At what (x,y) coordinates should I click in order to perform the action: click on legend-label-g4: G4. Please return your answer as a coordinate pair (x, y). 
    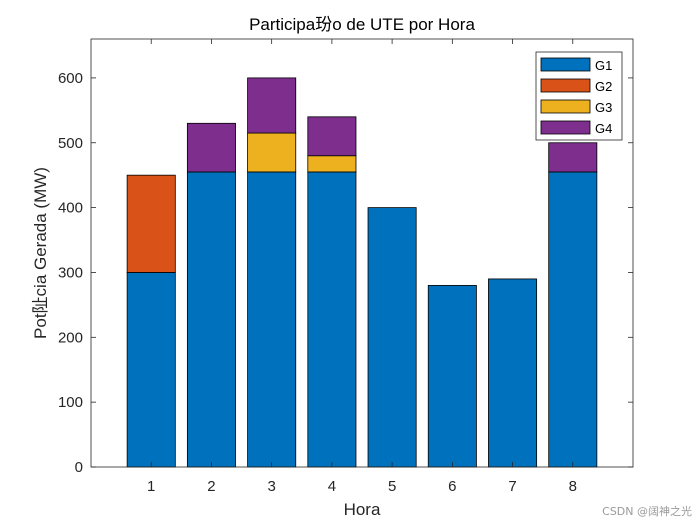
    Looking at the image, I should click on (603, 128).